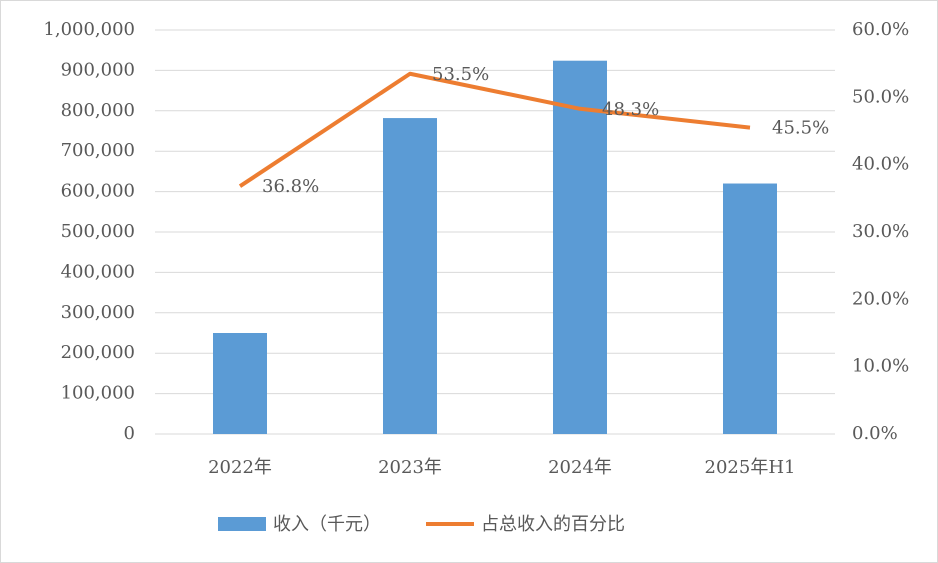 The width and height of the screenshot is (938, 563). I want to click on y2-tick-label: 0.0%, so click(875, 433).